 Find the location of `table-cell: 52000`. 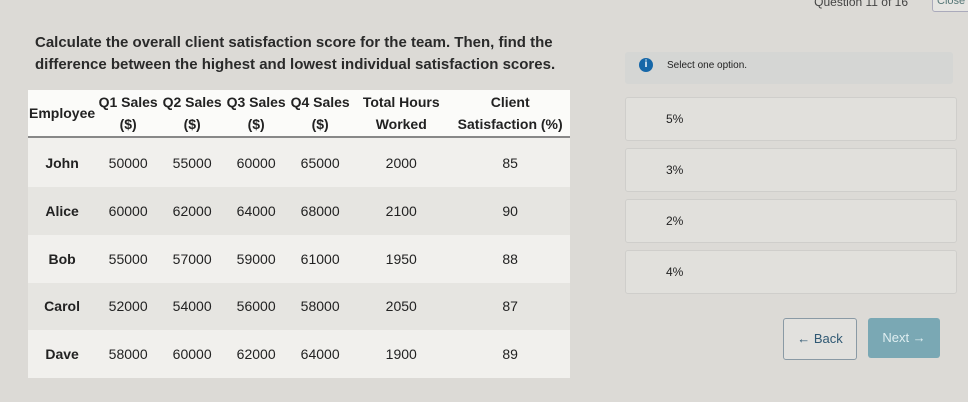

table-cell: 52000 is located at coordinates (128, 306).